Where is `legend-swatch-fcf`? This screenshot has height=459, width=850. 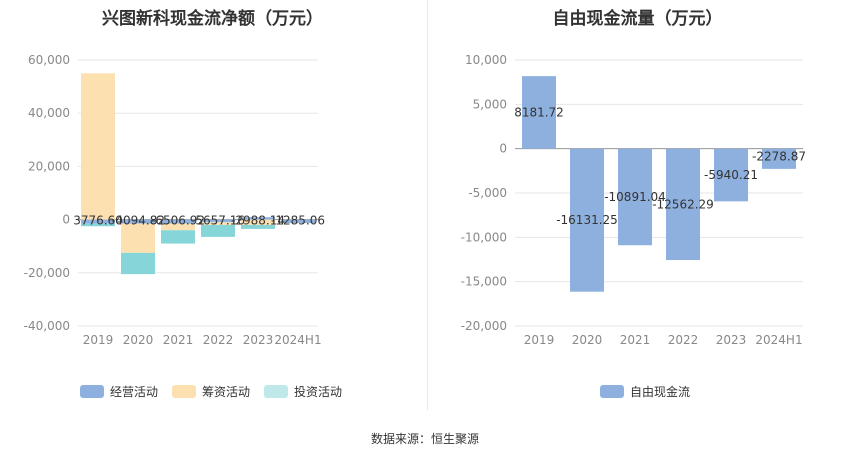 legend-swatch-fcf is located at coordinates (612, 391).